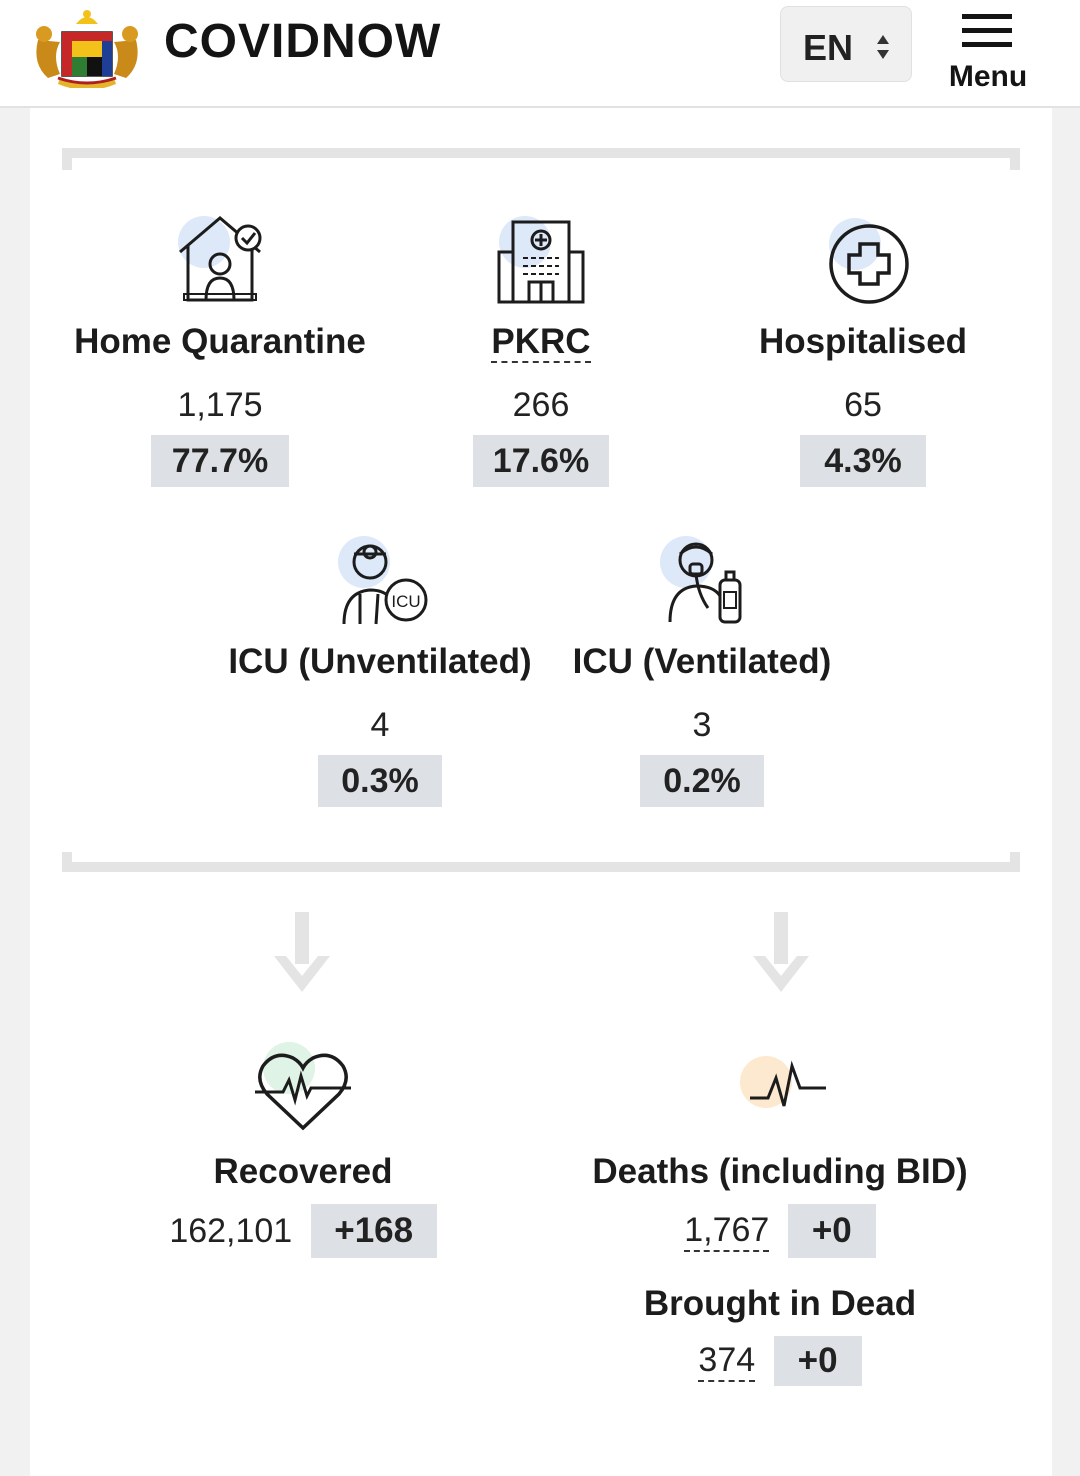 The width and height of the screenshot is (1080, 1476). I want to click on icu-ventilated-value: 3, so click(702, 725).